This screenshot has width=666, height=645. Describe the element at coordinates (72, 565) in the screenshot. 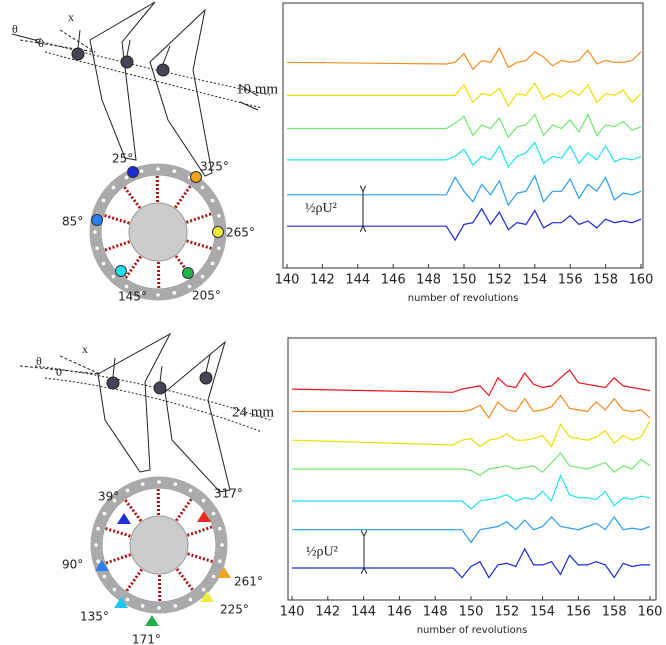

I see `angle-label: 90°` at that location.